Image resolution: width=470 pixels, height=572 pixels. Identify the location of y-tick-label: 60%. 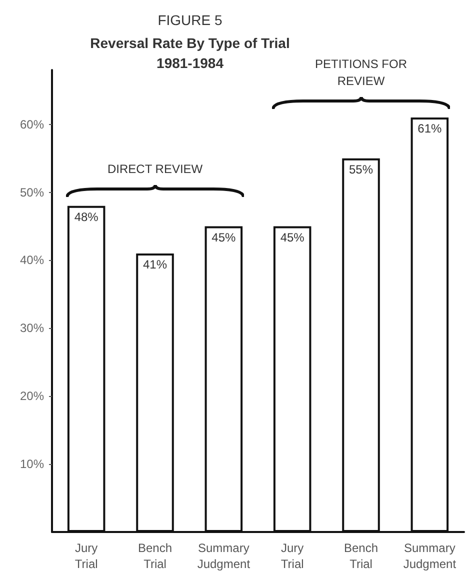
(32, 124).